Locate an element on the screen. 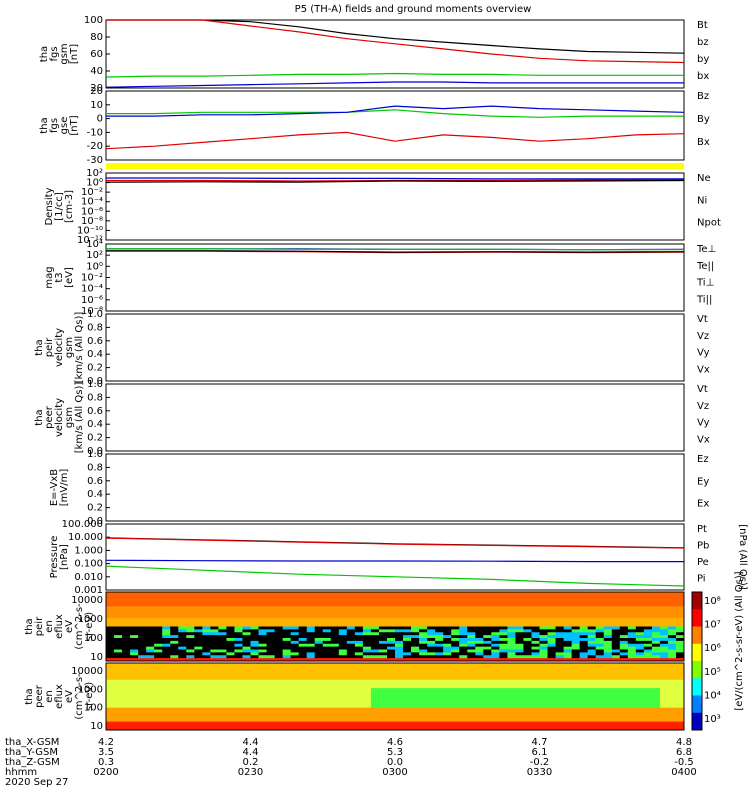  legend-entry: Ez is located at coordinates (703, 459).